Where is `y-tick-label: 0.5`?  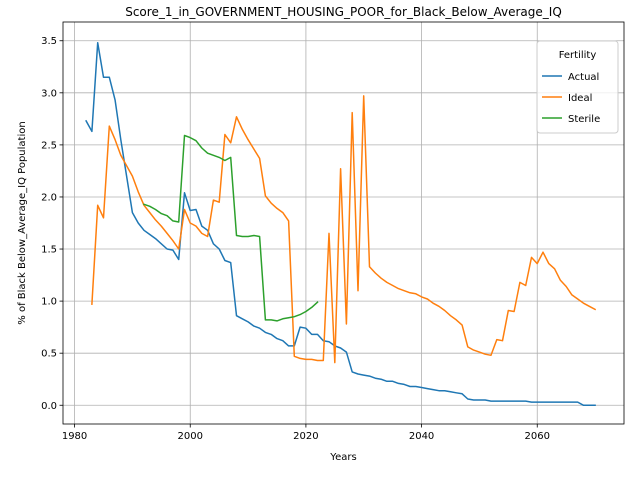 y-tick-label: 0.5 is located at coordinates (49, 354).